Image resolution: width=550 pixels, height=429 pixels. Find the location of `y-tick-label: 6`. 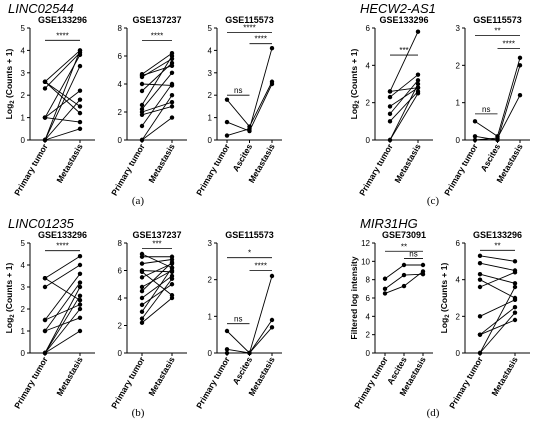

y-tick-label: 6 is located at coordinates (458, 243).